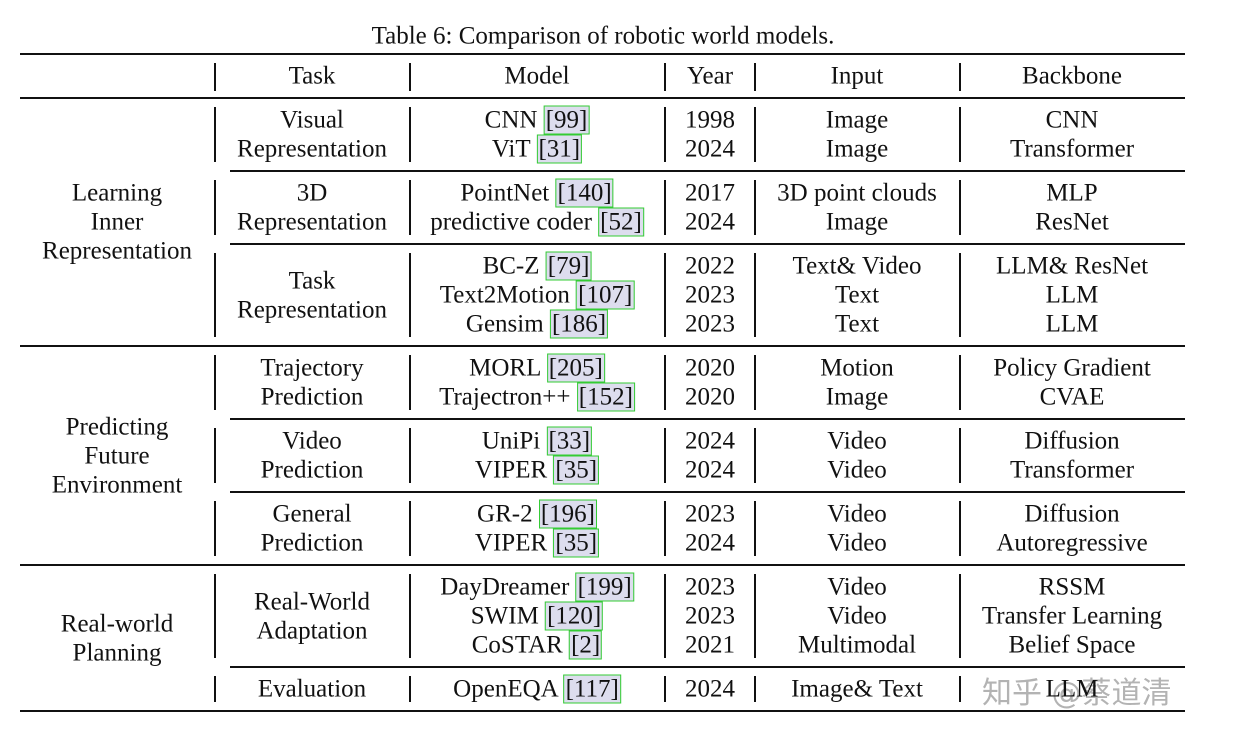 The image size is (1246, 733). I want to click on model-cell: VIPER [35], so click(537, 543).